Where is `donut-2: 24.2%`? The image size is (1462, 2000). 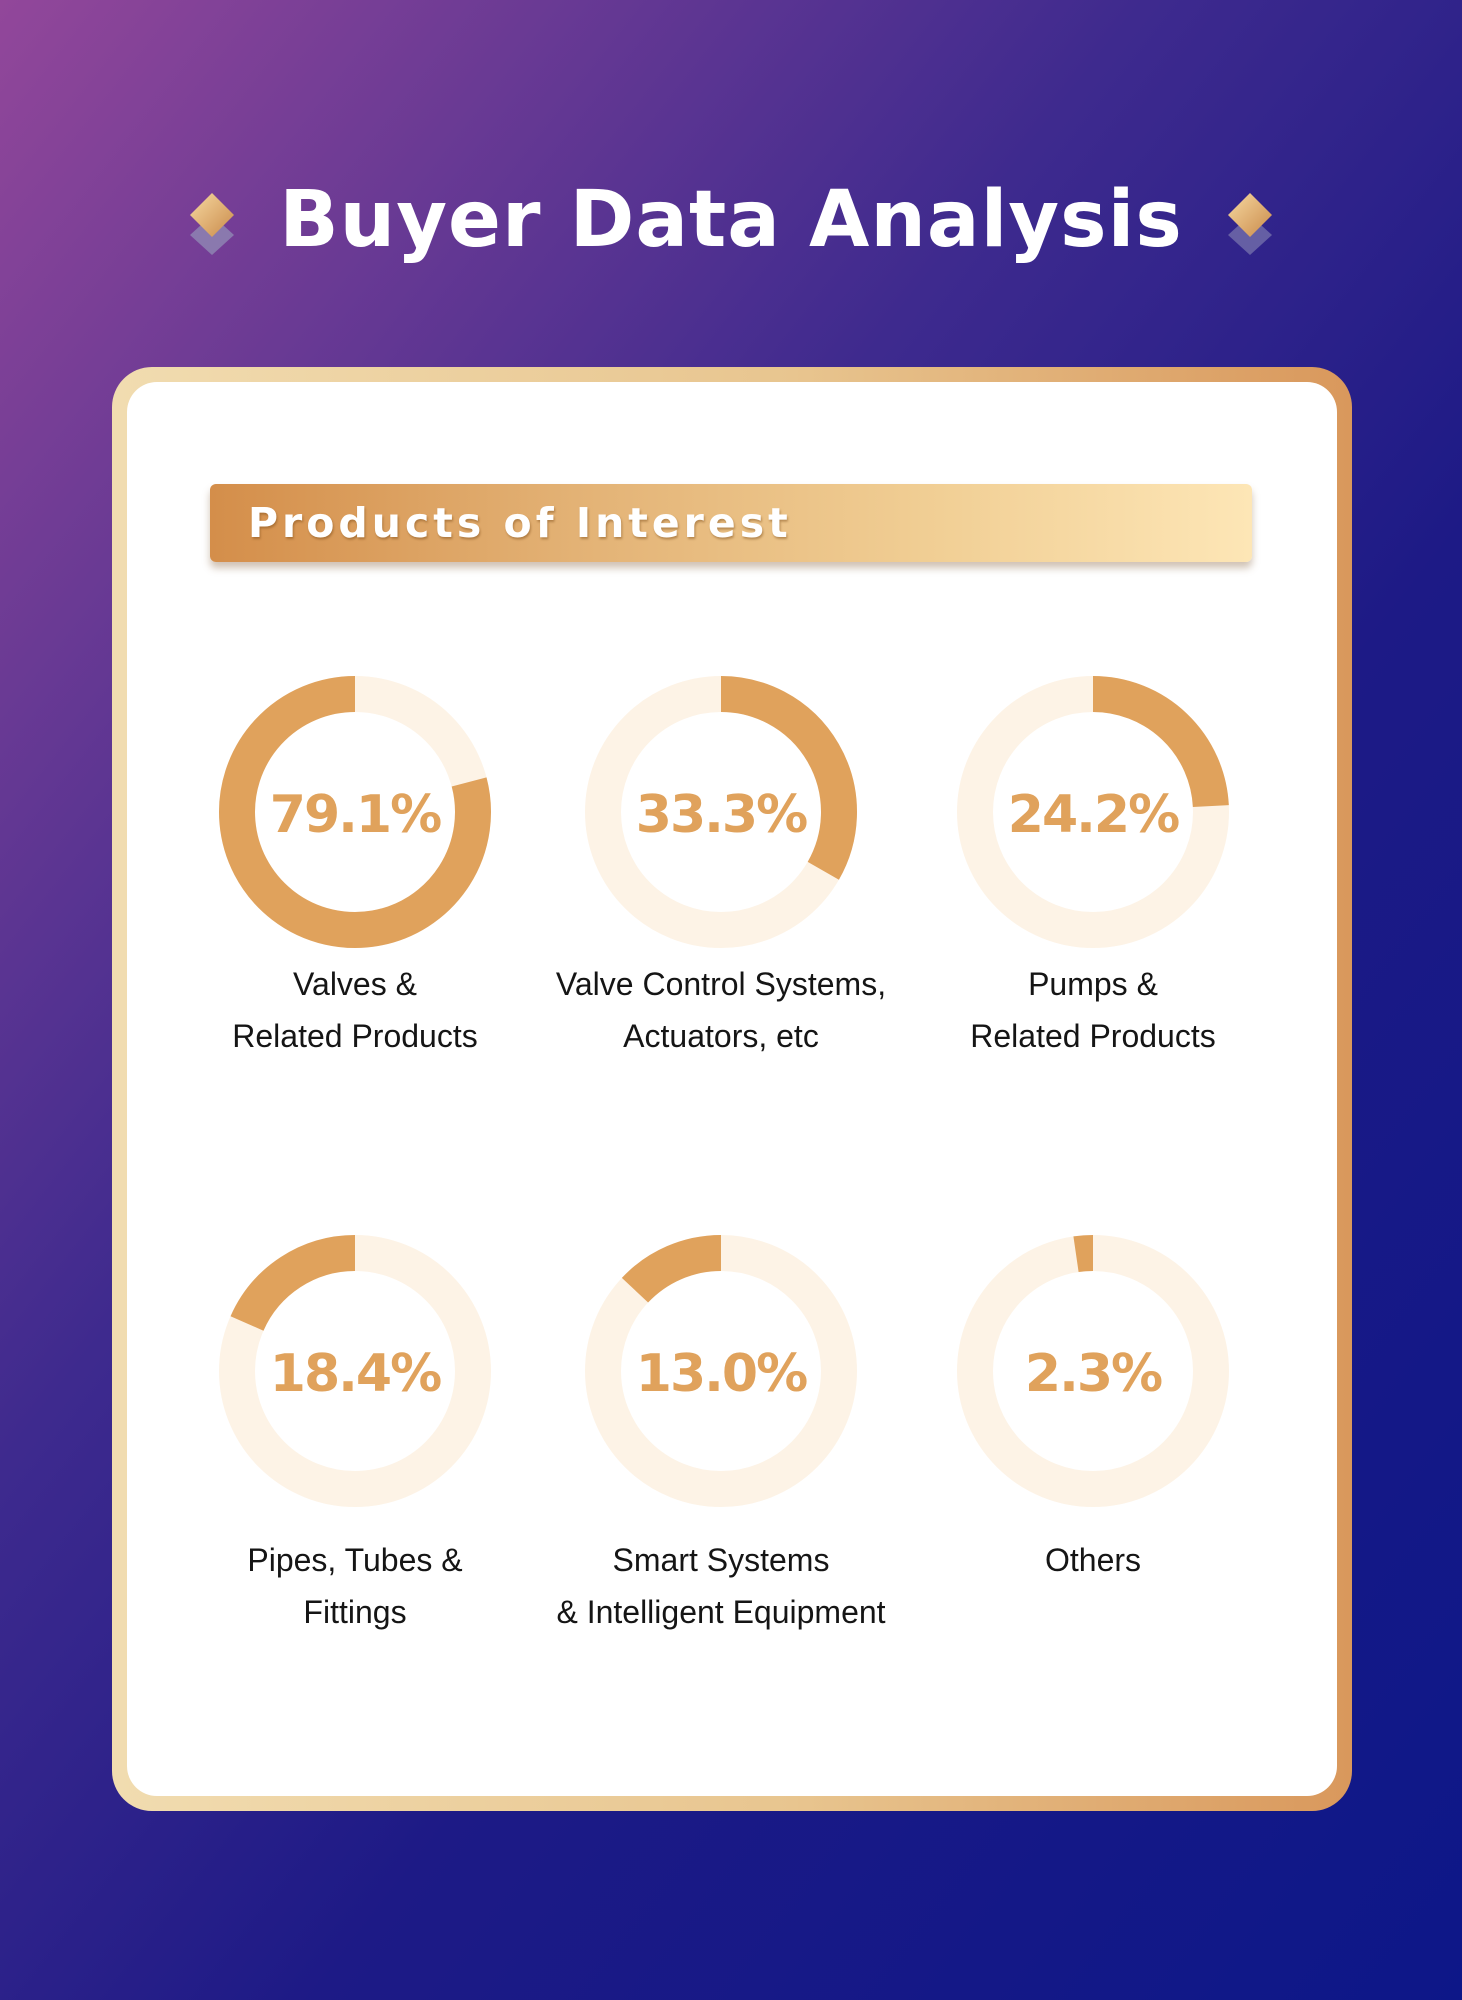
donut-2: 24.2% is located at coordinates (1093, 812).